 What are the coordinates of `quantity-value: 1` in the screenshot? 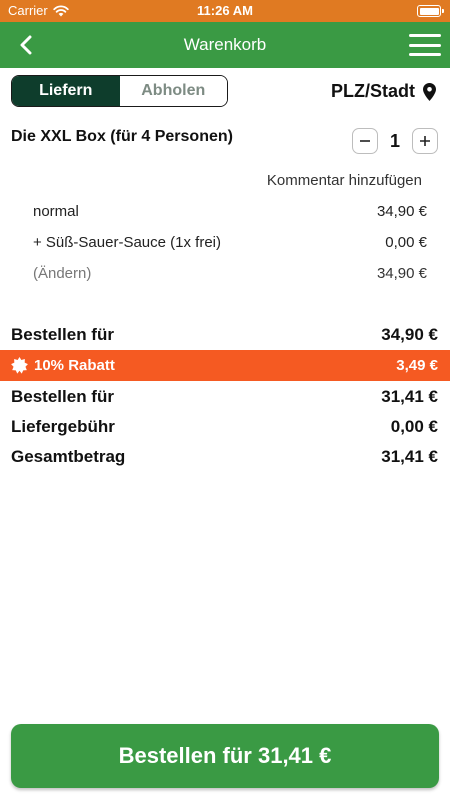 It's located at (394, 140).